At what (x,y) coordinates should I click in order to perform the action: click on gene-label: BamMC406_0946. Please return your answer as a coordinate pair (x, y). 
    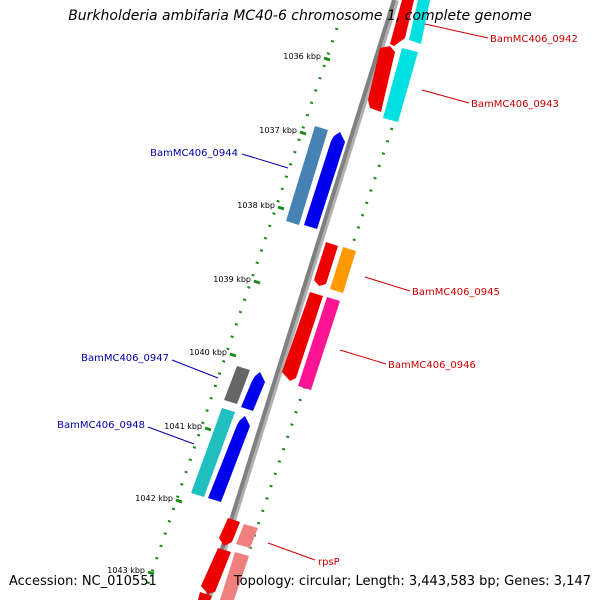
    Looking at the image, I should click on (432, 365).